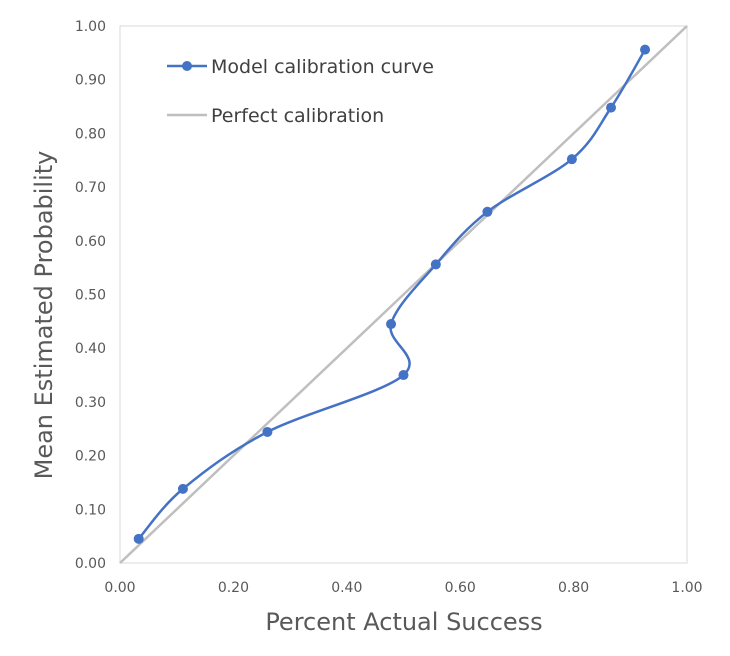  What do you see at coordinates (90, 134) in the screenshot?
I see `y-tick-label: 0.80` at bounding box center [90, 134].